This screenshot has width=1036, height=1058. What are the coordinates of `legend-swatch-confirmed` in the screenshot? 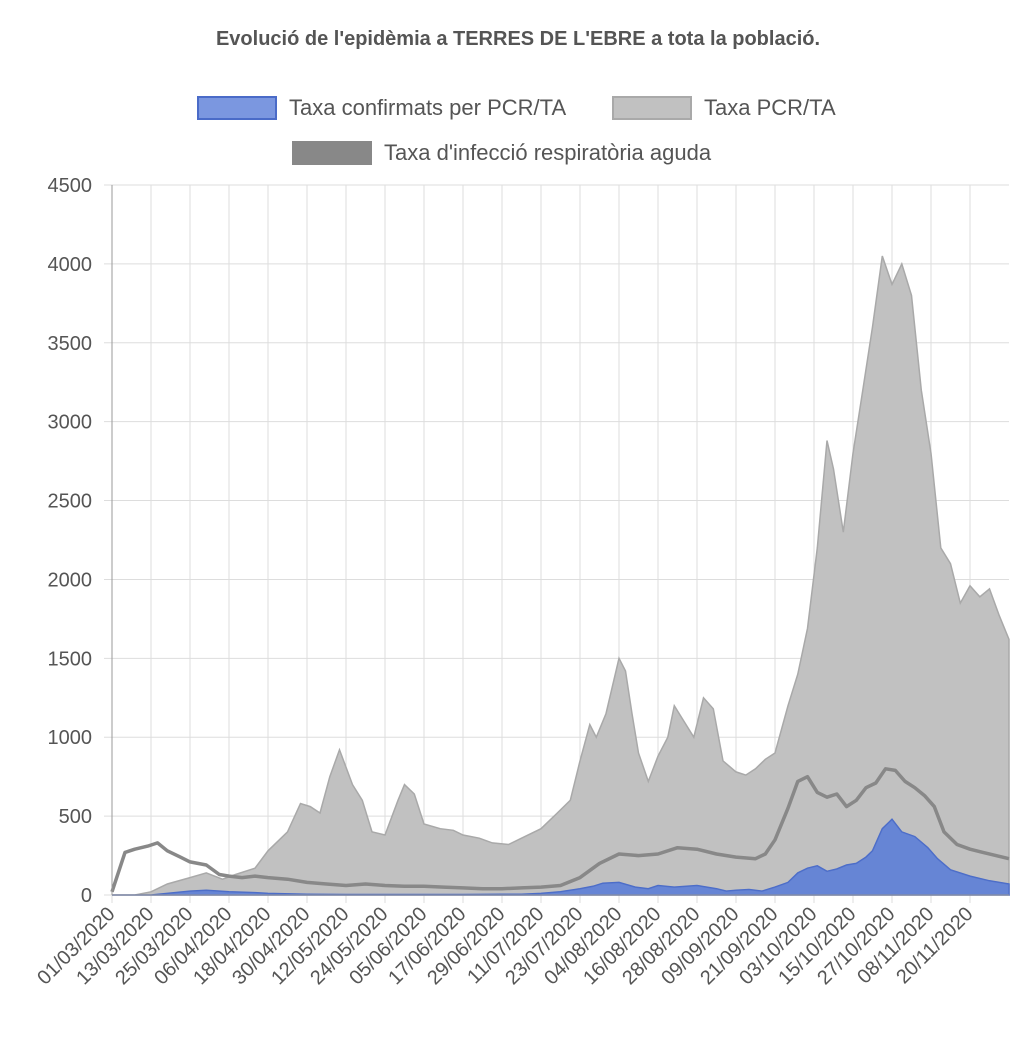 It's located at (237, 108).